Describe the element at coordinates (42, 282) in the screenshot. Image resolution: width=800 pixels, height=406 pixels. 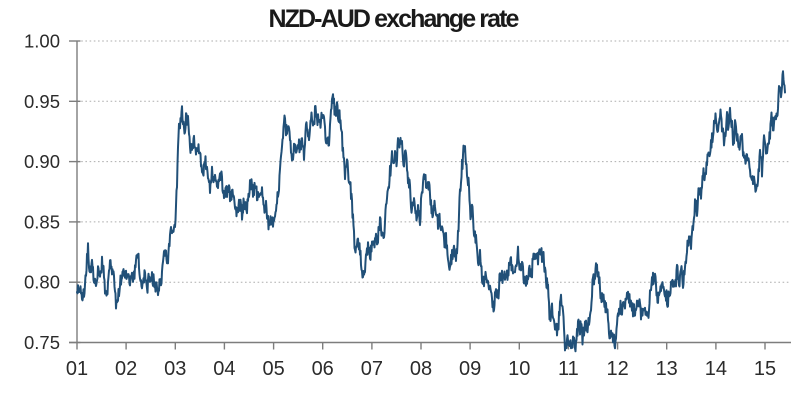
I see `svg-text: 0.80` at that location.